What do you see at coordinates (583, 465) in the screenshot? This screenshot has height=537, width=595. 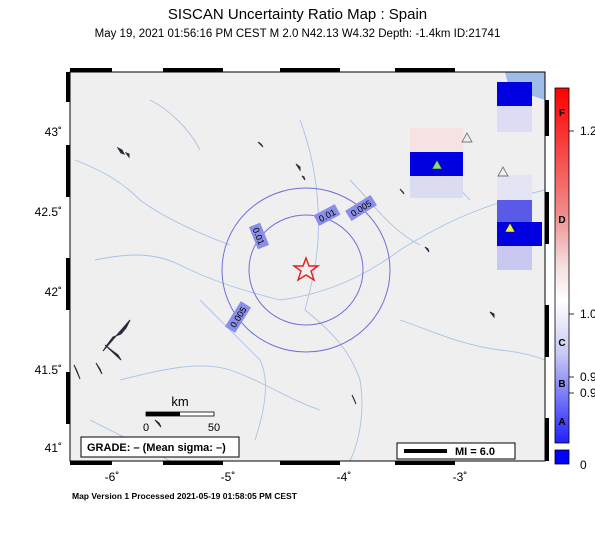 I see `colorbar-tick-0: 0` at bounding box center [583, 465].